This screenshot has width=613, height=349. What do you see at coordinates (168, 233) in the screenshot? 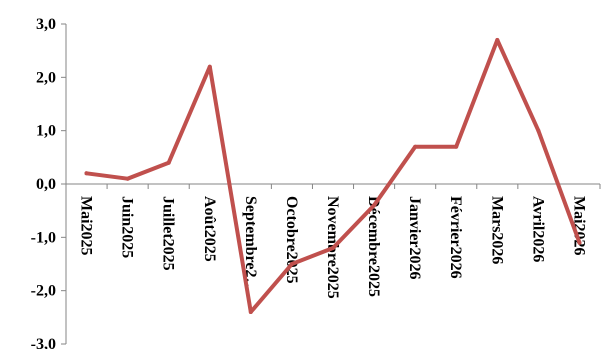
I see `x-tick-label: Juillet2025` at bounding box center [168, 233].